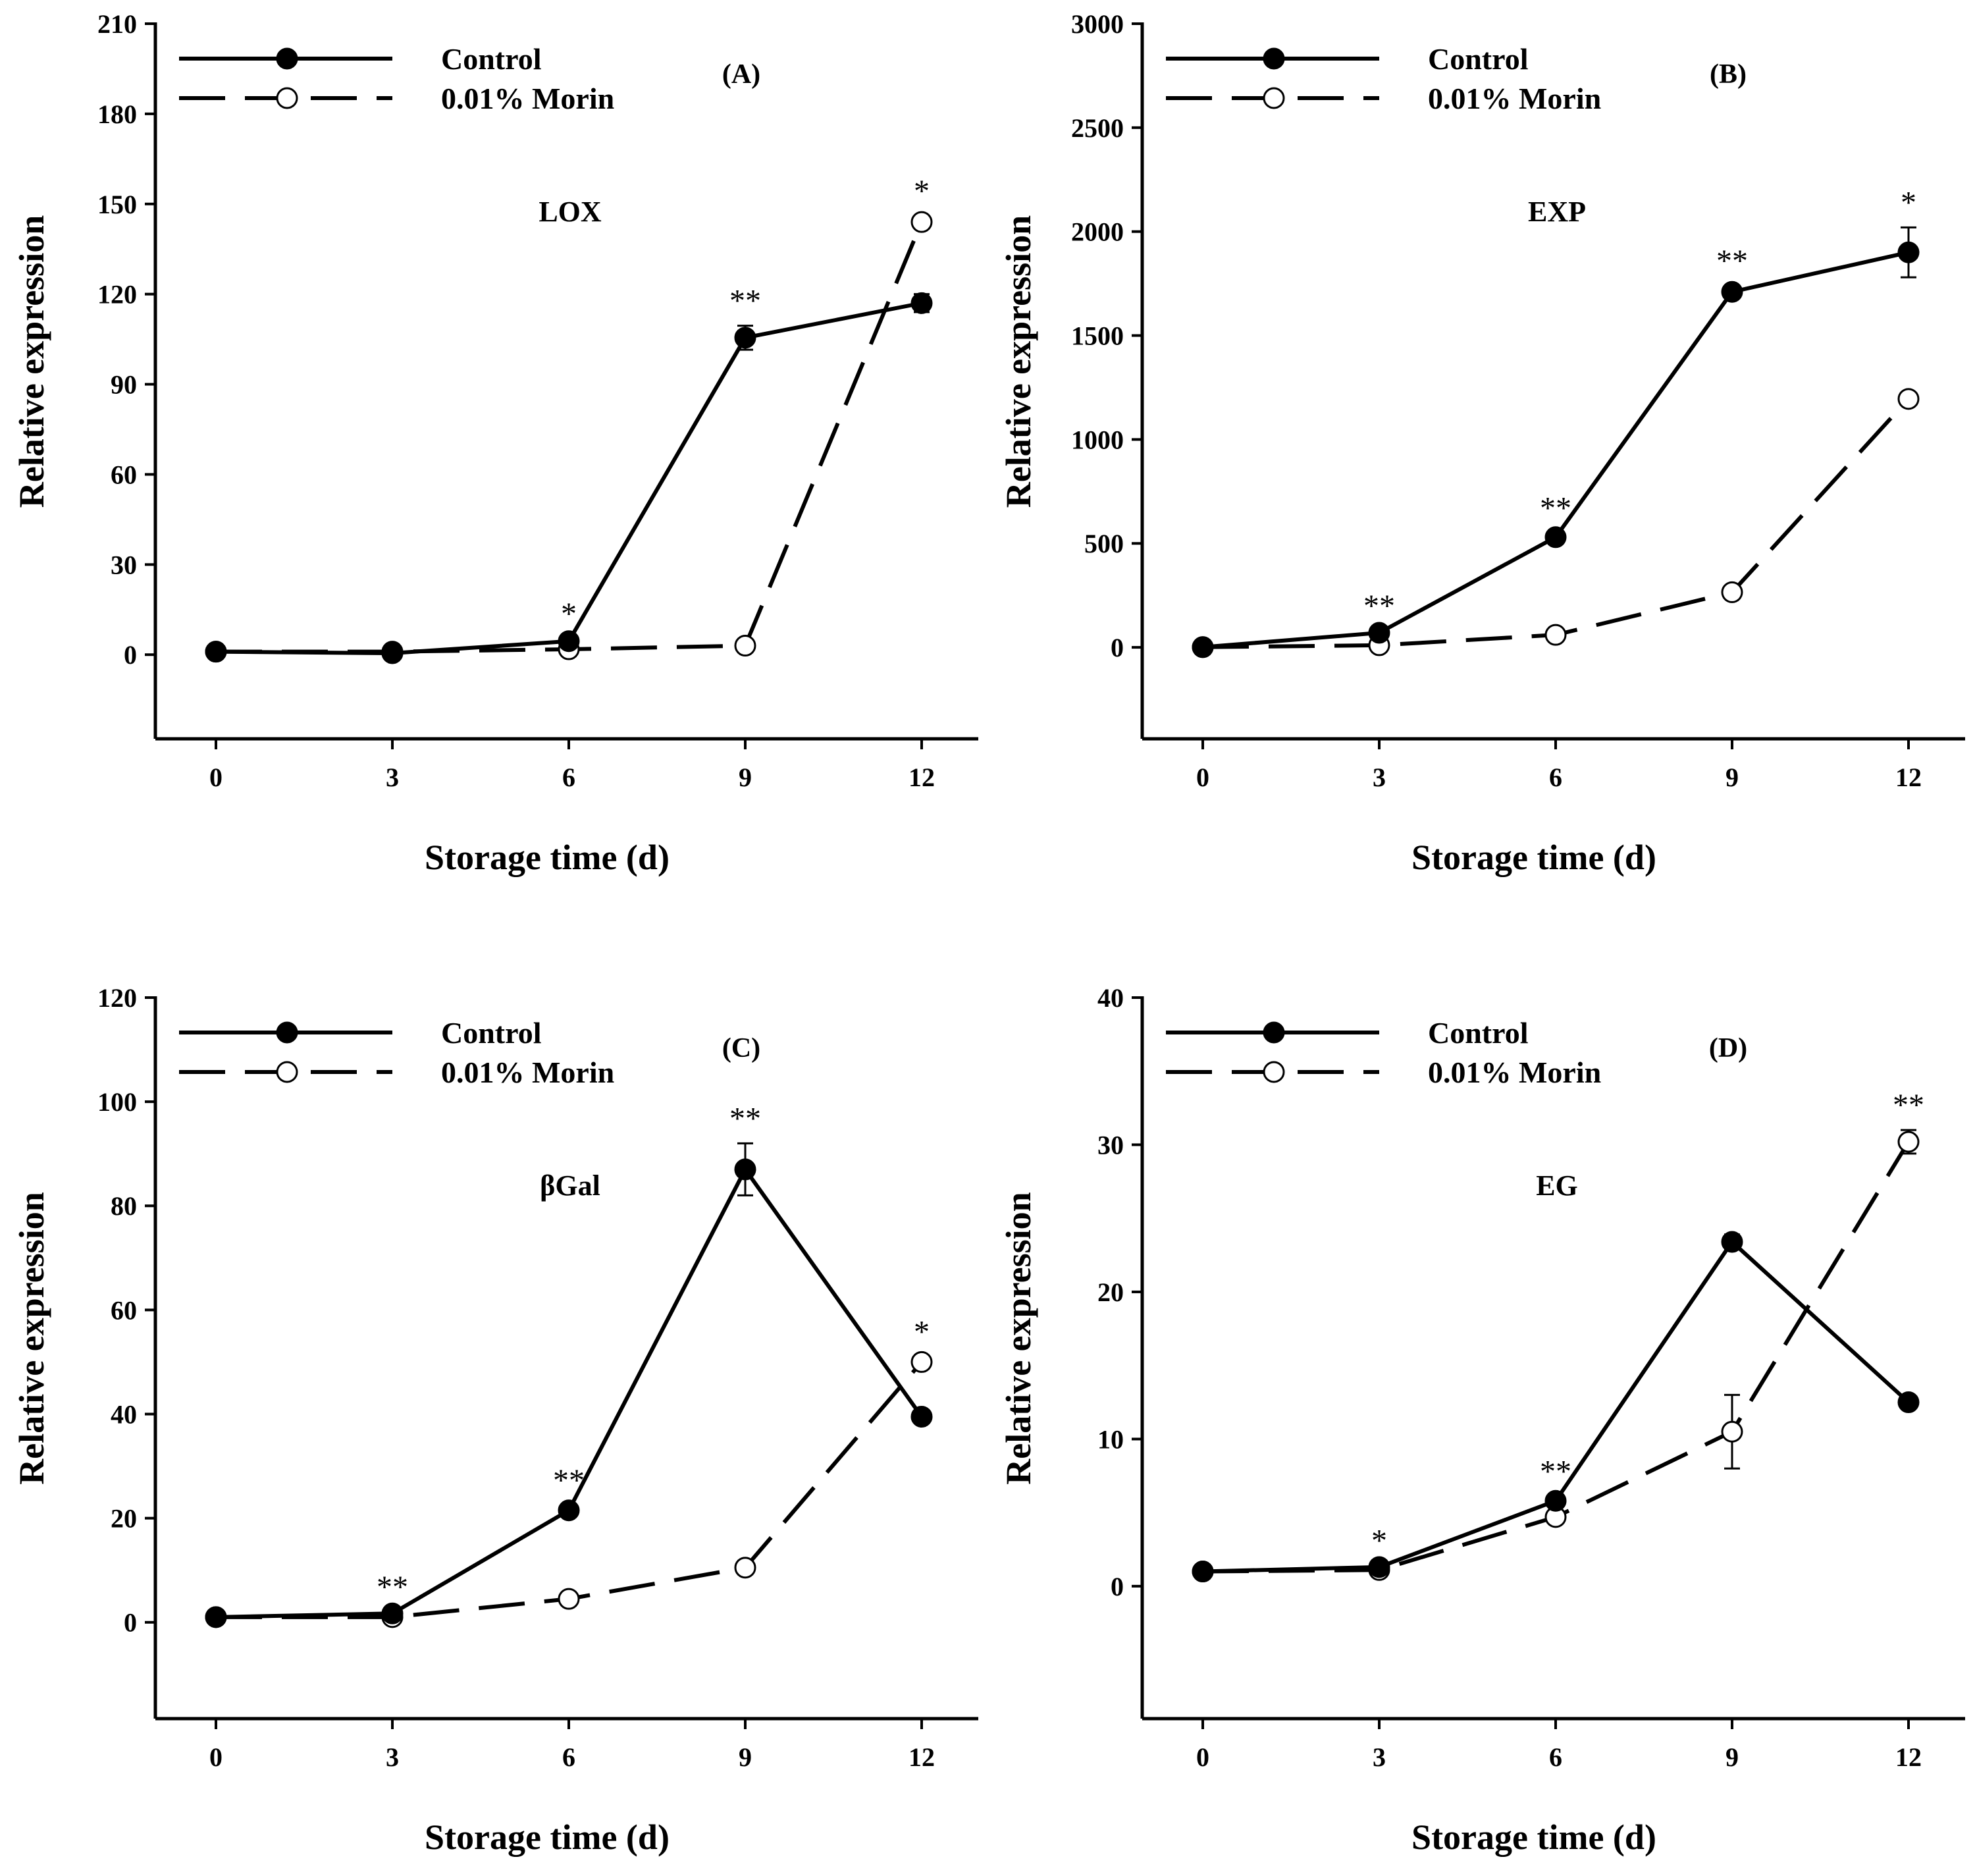 The width and height of the screenshot is (1975, 1876). What do you see at coordinates (1104, 543) in the screenshot?
I see `y-tick-label: 500` at bounding box center [1104, 543].